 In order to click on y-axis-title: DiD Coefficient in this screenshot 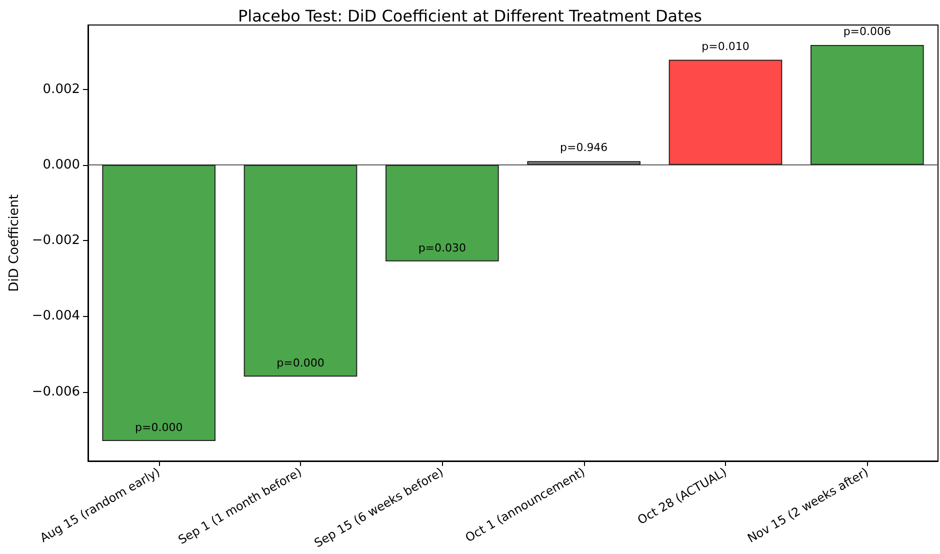, I will do `click(14, 243)`.